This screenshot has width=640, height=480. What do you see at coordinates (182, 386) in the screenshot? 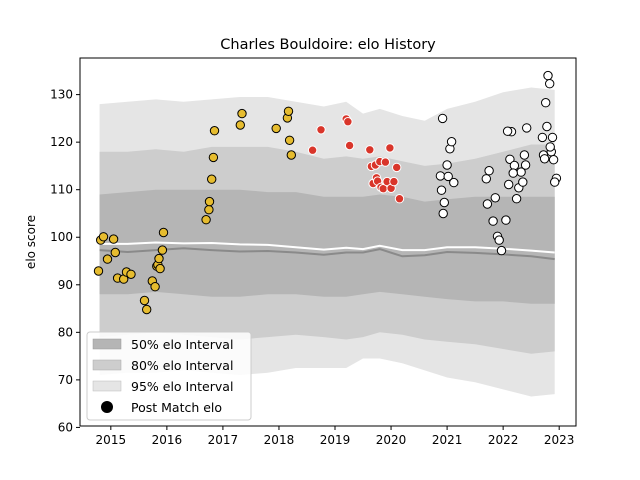
I see `legend-label-95: 95% elo Interval` at bounding box center [182, 386].